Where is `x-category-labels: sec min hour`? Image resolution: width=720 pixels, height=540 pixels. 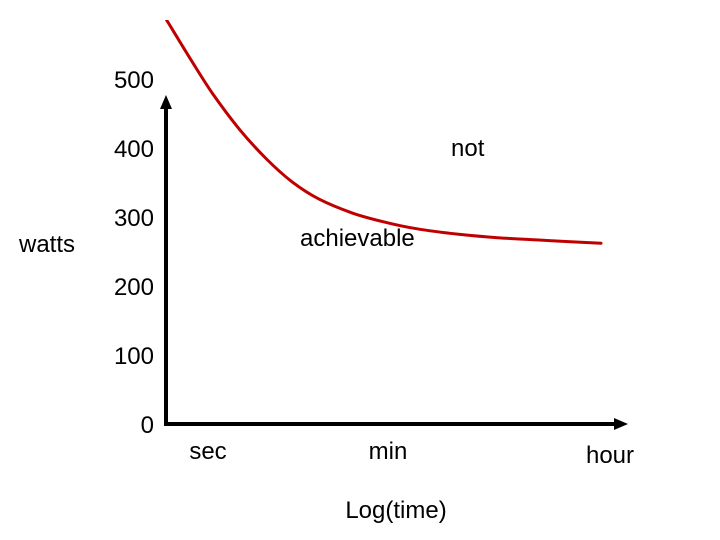
x-category-labels: sec min hour is located at coordinates (411, 453).